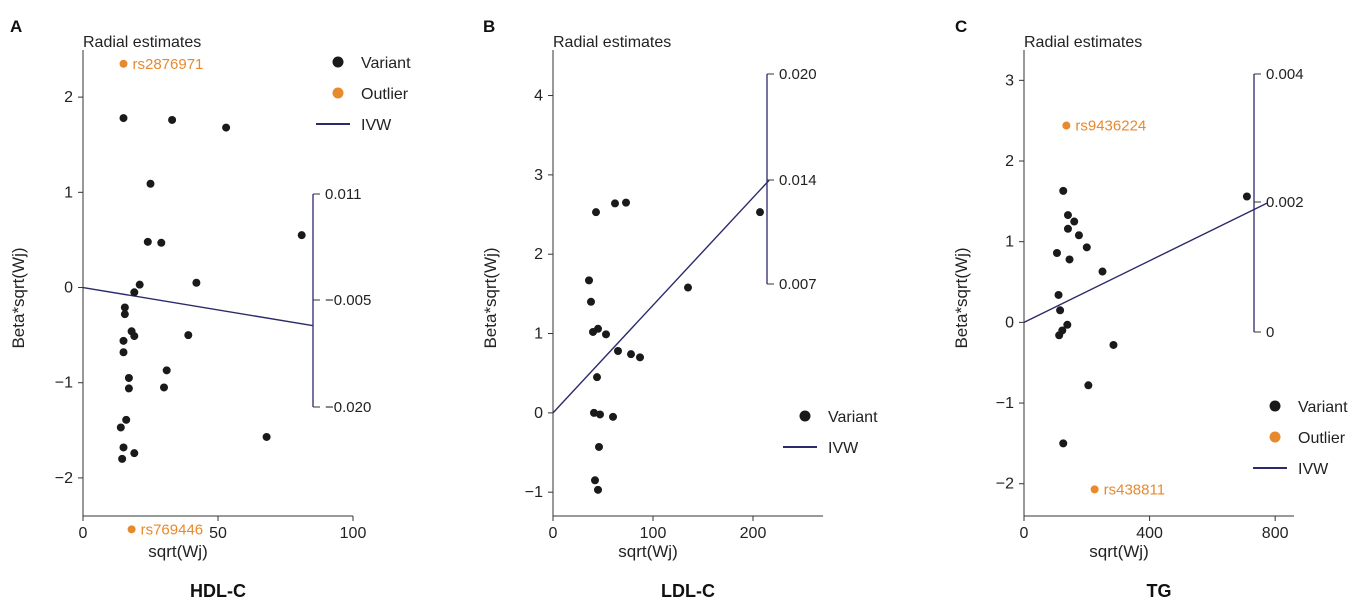  Describe the element at coordinates (1149, 533) in the screenshot. I see `x-tick-label: 400` at that location.